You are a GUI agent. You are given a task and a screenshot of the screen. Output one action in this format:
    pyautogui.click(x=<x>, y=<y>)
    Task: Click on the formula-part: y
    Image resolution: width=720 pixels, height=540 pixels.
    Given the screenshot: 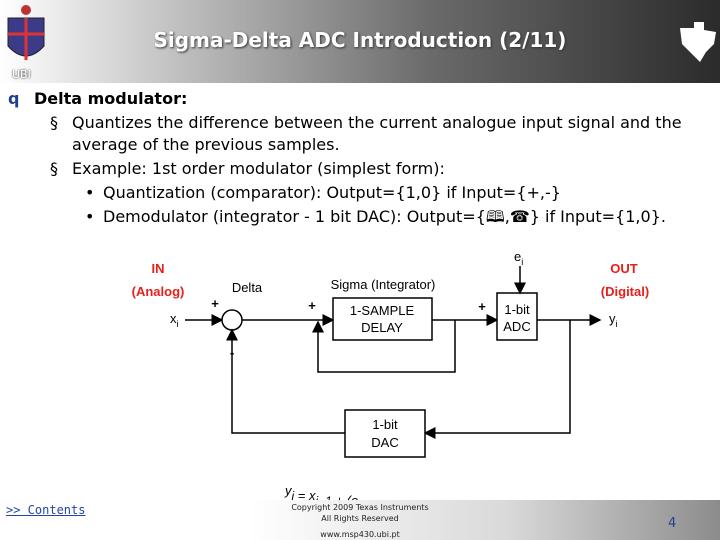 What is the action you would take?
    pyautogui.click(x=288, y=490)
    